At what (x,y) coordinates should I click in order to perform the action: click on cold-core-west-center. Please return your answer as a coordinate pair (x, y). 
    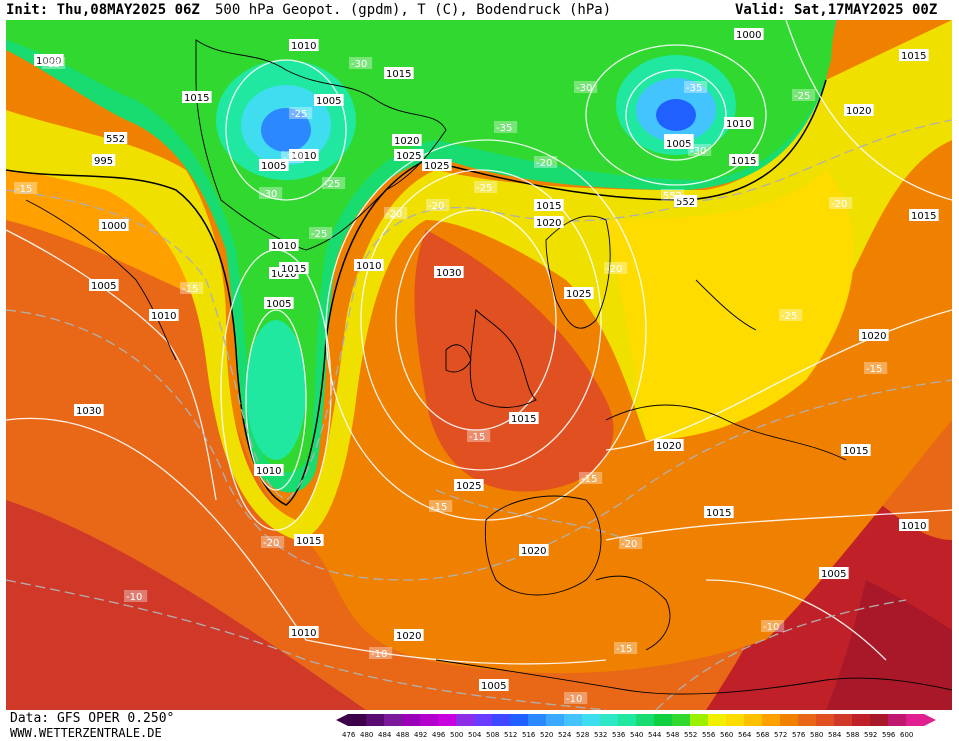
    Looking at the image, I should click on (286, 130).